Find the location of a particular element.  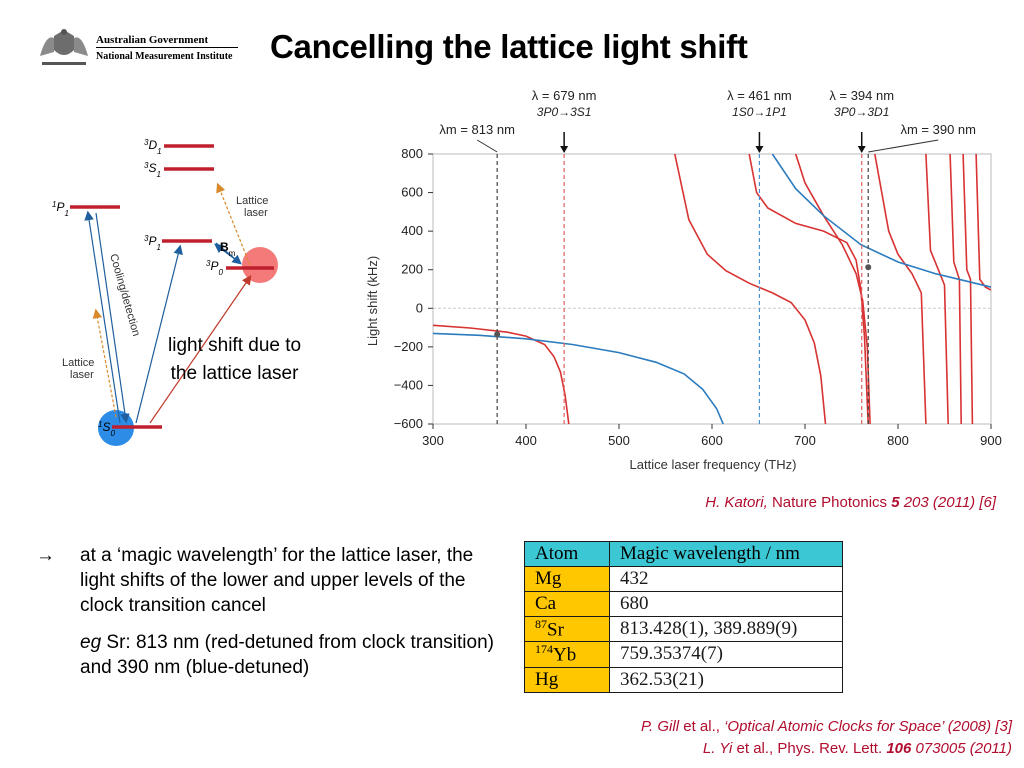

table-cell-atom: 174Yb is located at coordinates (567, 654).